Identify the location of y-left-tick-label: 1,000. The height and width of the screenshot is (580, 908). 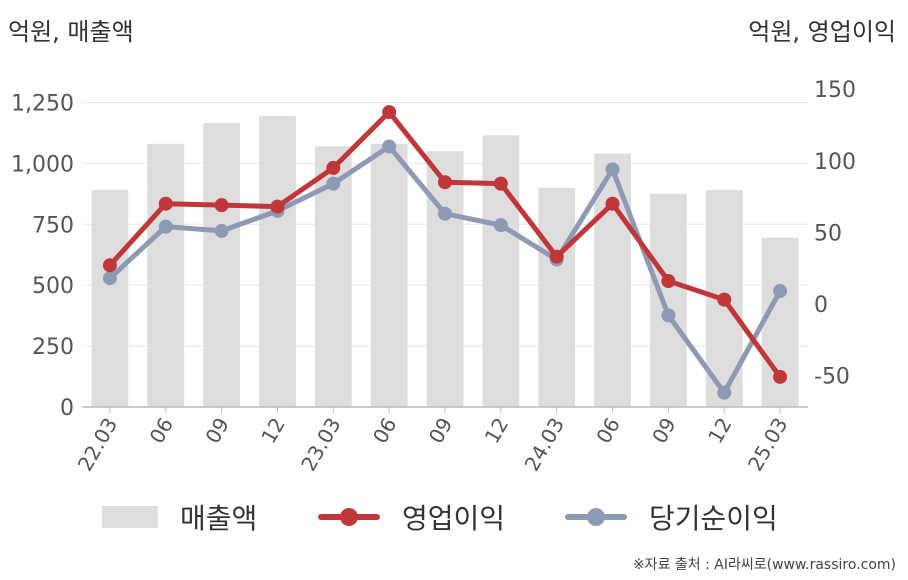
(42, 164).